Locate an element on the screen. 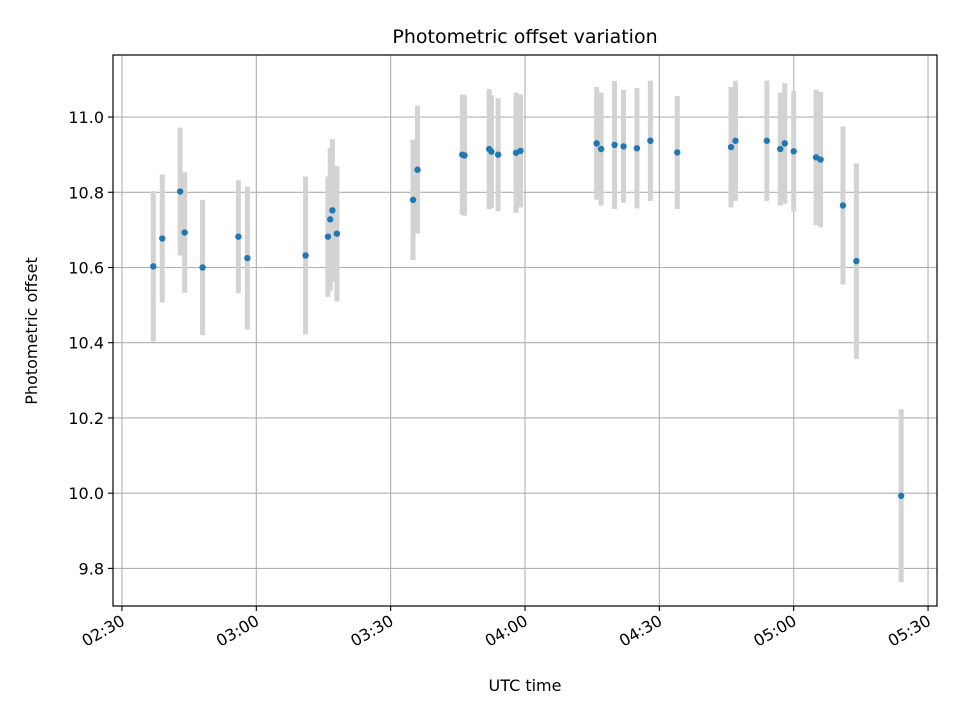 The width and height of the screenshot is (960, 720). y-tick-label: 10.0 is located at coordinates (86, 493).